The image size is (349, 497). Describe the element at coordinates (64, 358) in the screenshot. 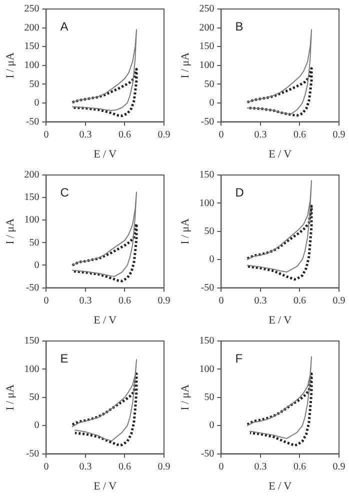

I see `annotation: E` at that location.